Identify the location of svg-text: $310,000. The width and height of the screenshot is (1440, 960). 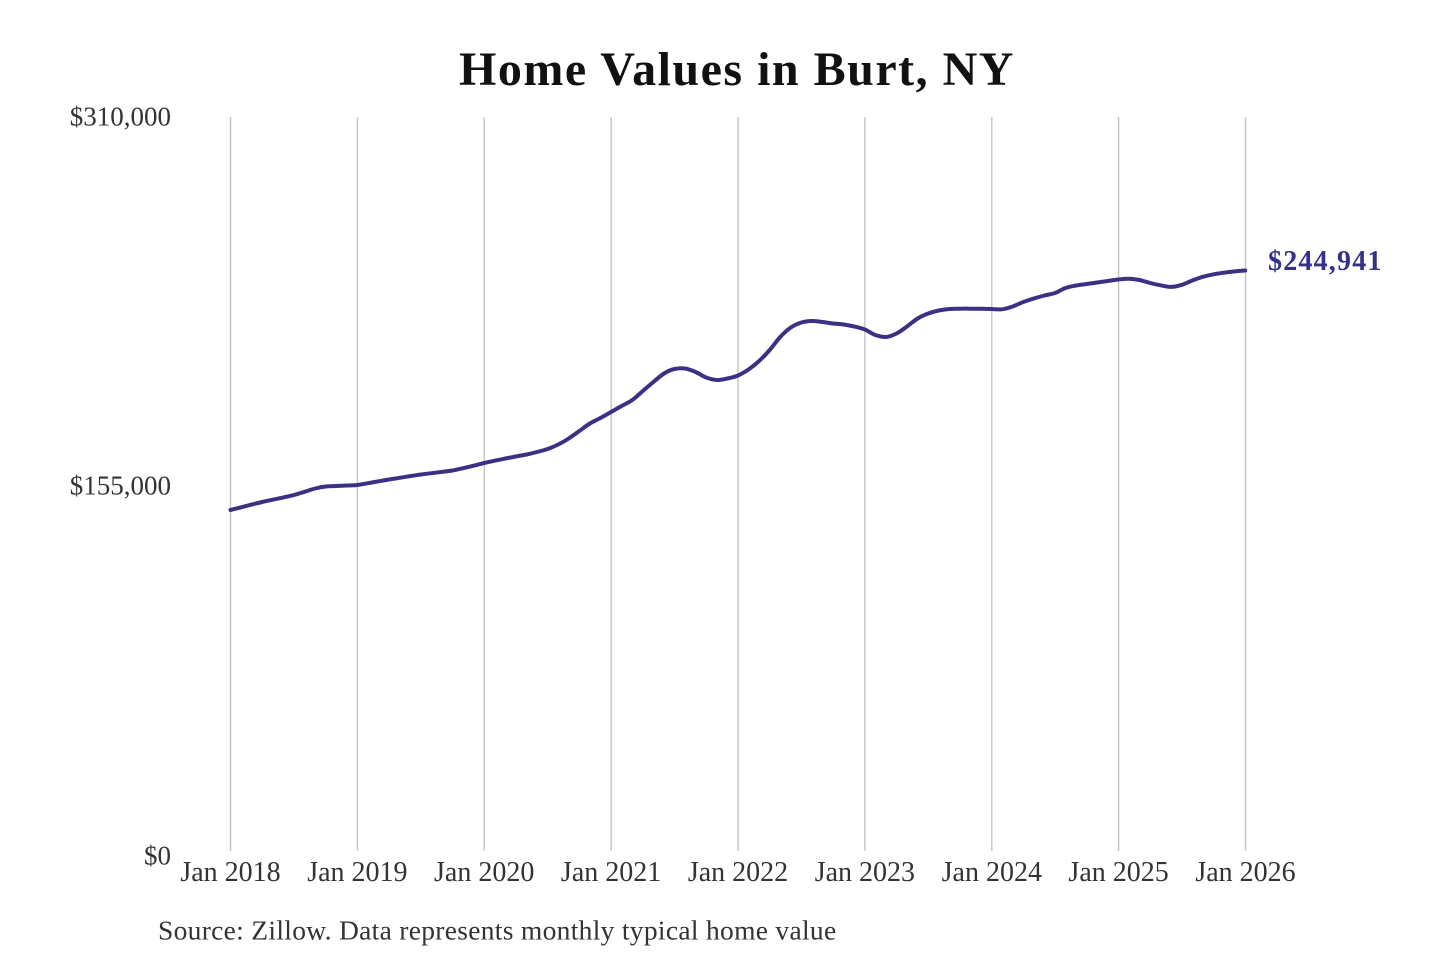
(120, 117).